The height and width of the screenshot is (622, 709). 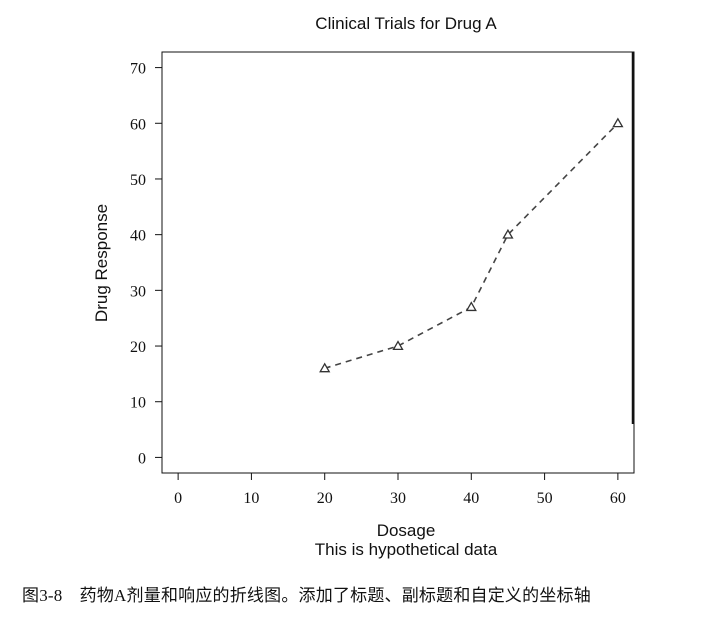 I want to click on y-tick-label: 60, so click(x=138, y=124).